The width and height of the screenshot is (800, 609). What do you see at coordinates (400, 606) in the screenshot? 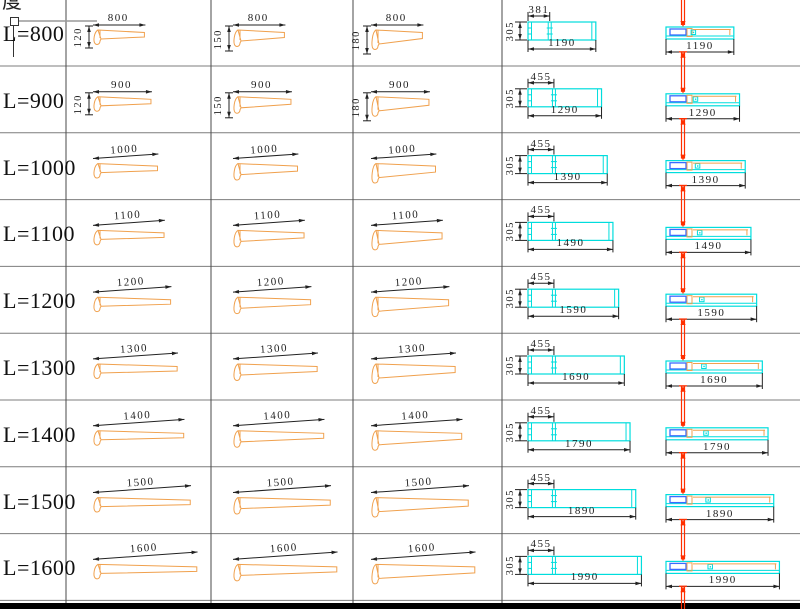
I see `viewport-bottom-edge` at bounding box center [400, 606].